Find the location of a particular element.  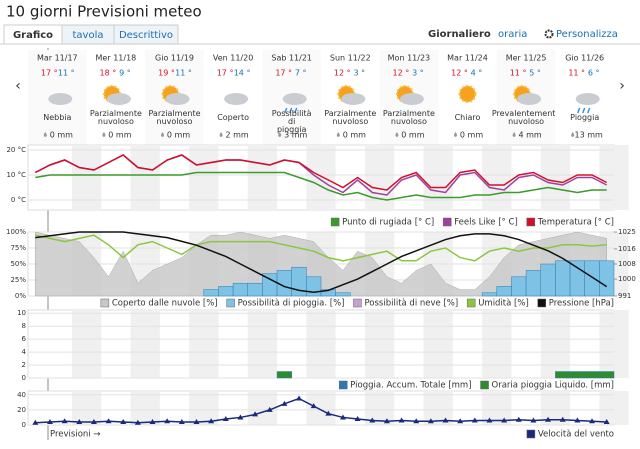

tab-label: Descrittivo is located at coordinates (146, 35).